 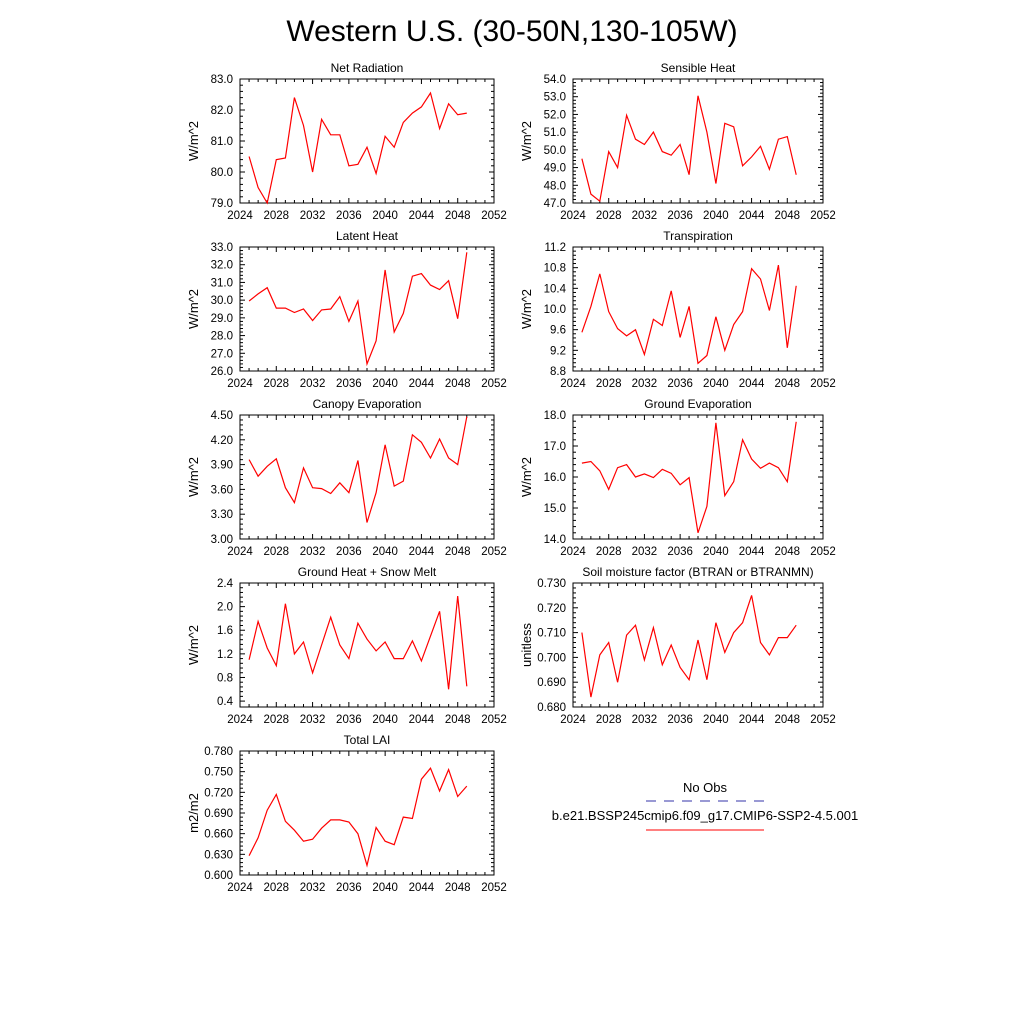 I want to click on panel-8-y-tick-label: 0.720, so click(x=551, y=609).